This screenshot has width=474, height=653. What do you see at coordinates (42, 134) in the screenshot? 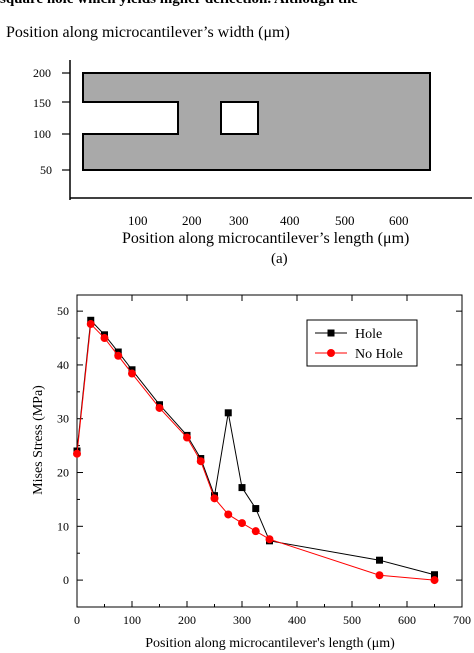
I see `diagram-y-tick-label: 100` at bounding box center [42, 134].